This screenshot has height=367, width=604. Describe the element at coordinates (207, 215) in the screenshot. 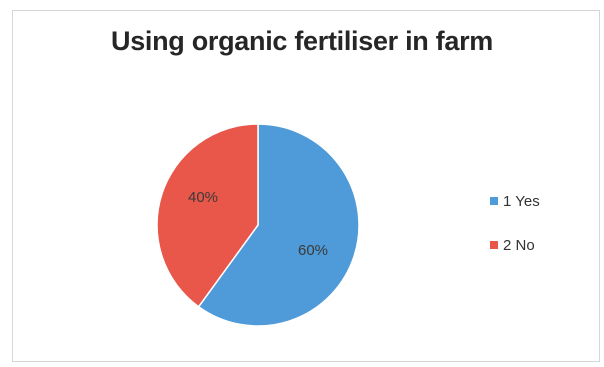

I see `pie-slice-no` at that location.